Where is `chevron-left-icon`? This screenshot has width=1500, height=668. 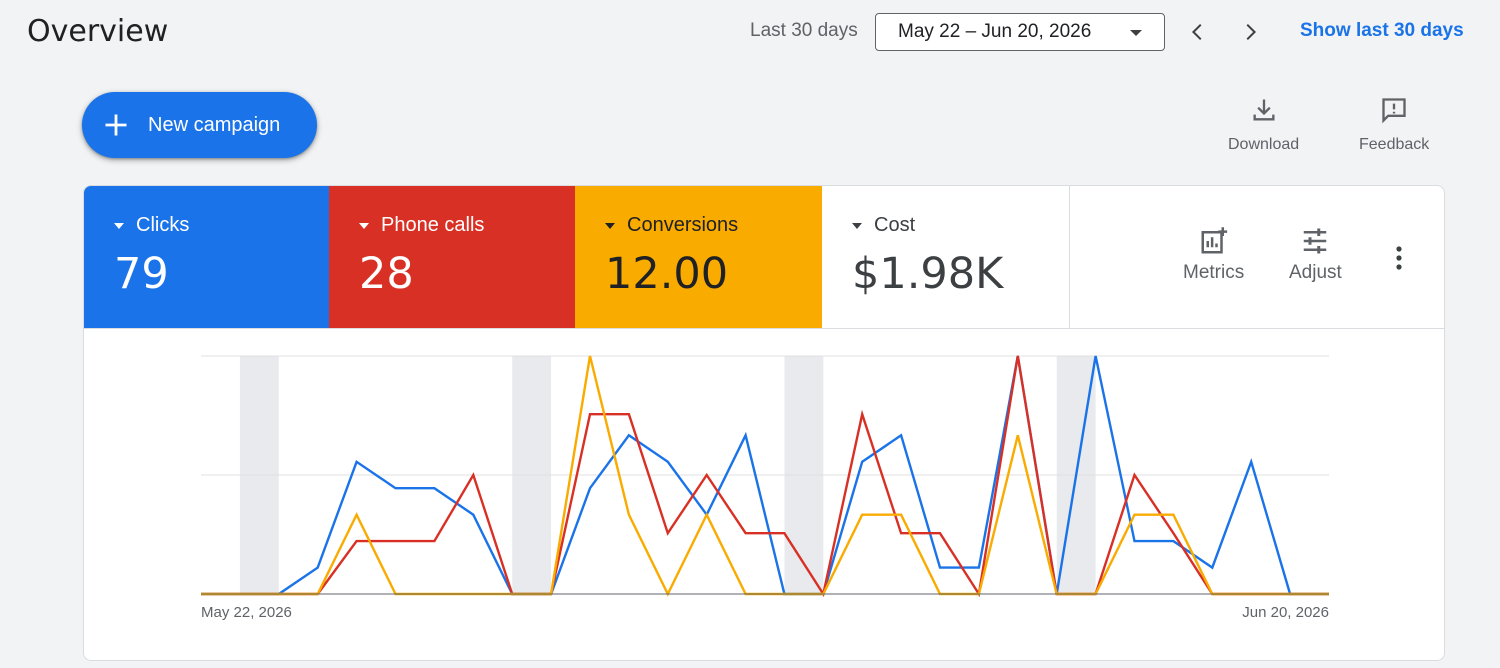
chevron-left-icon is located at coordinates (1196, 32).